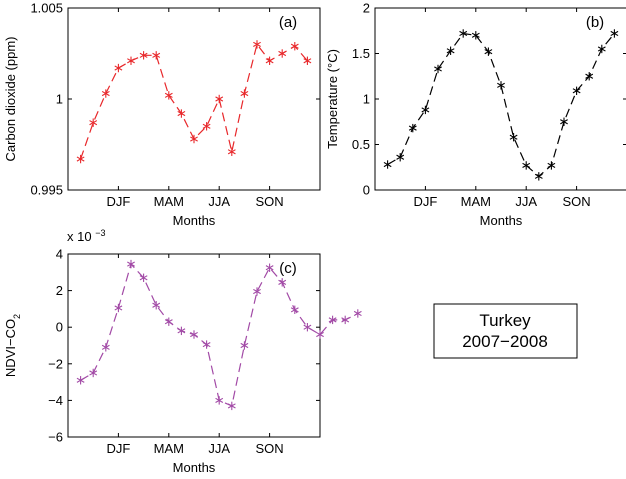 This screenshot has width=626, height=479. What do you see at coordinates (55, 363) in the screenshot?
I see `y-tick-label: −2` at bounding box center [55, 363].